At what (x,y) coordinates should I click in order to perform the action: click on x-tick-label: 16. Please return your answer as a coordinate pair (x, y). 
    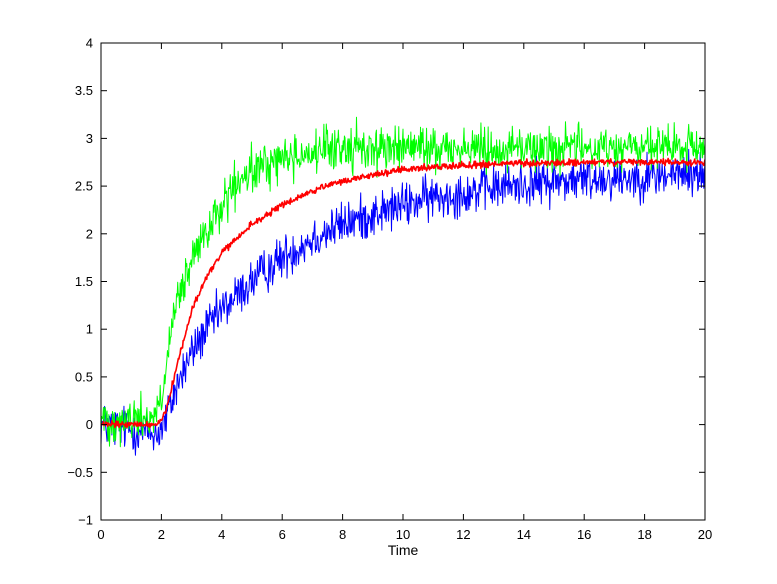
    Looking at the image, I should click on (584, 534).